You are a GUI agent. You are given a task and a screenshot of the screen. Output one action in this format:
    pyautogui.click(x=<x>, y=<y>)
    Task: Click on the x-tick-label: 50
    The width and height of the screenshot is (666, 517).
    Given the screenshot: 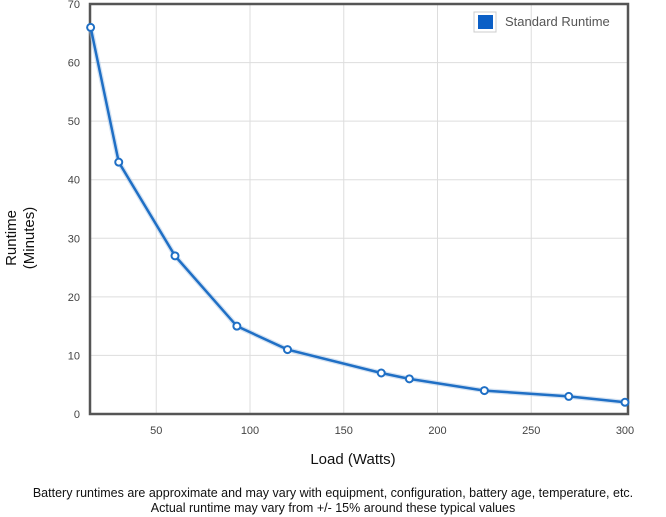 What is the action you would take?
    pyautogui.click(x=156, y=431)
    